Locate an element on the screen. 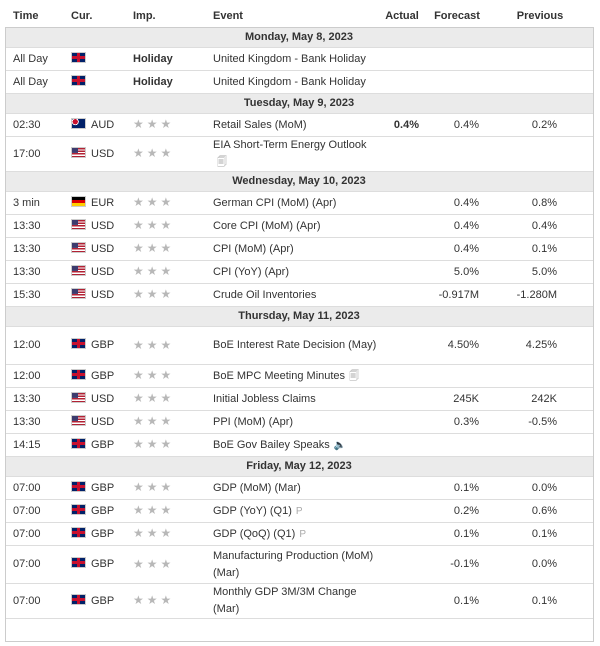  day-title: Friday, May 12, 2023 is located at coordinates (299, 466).